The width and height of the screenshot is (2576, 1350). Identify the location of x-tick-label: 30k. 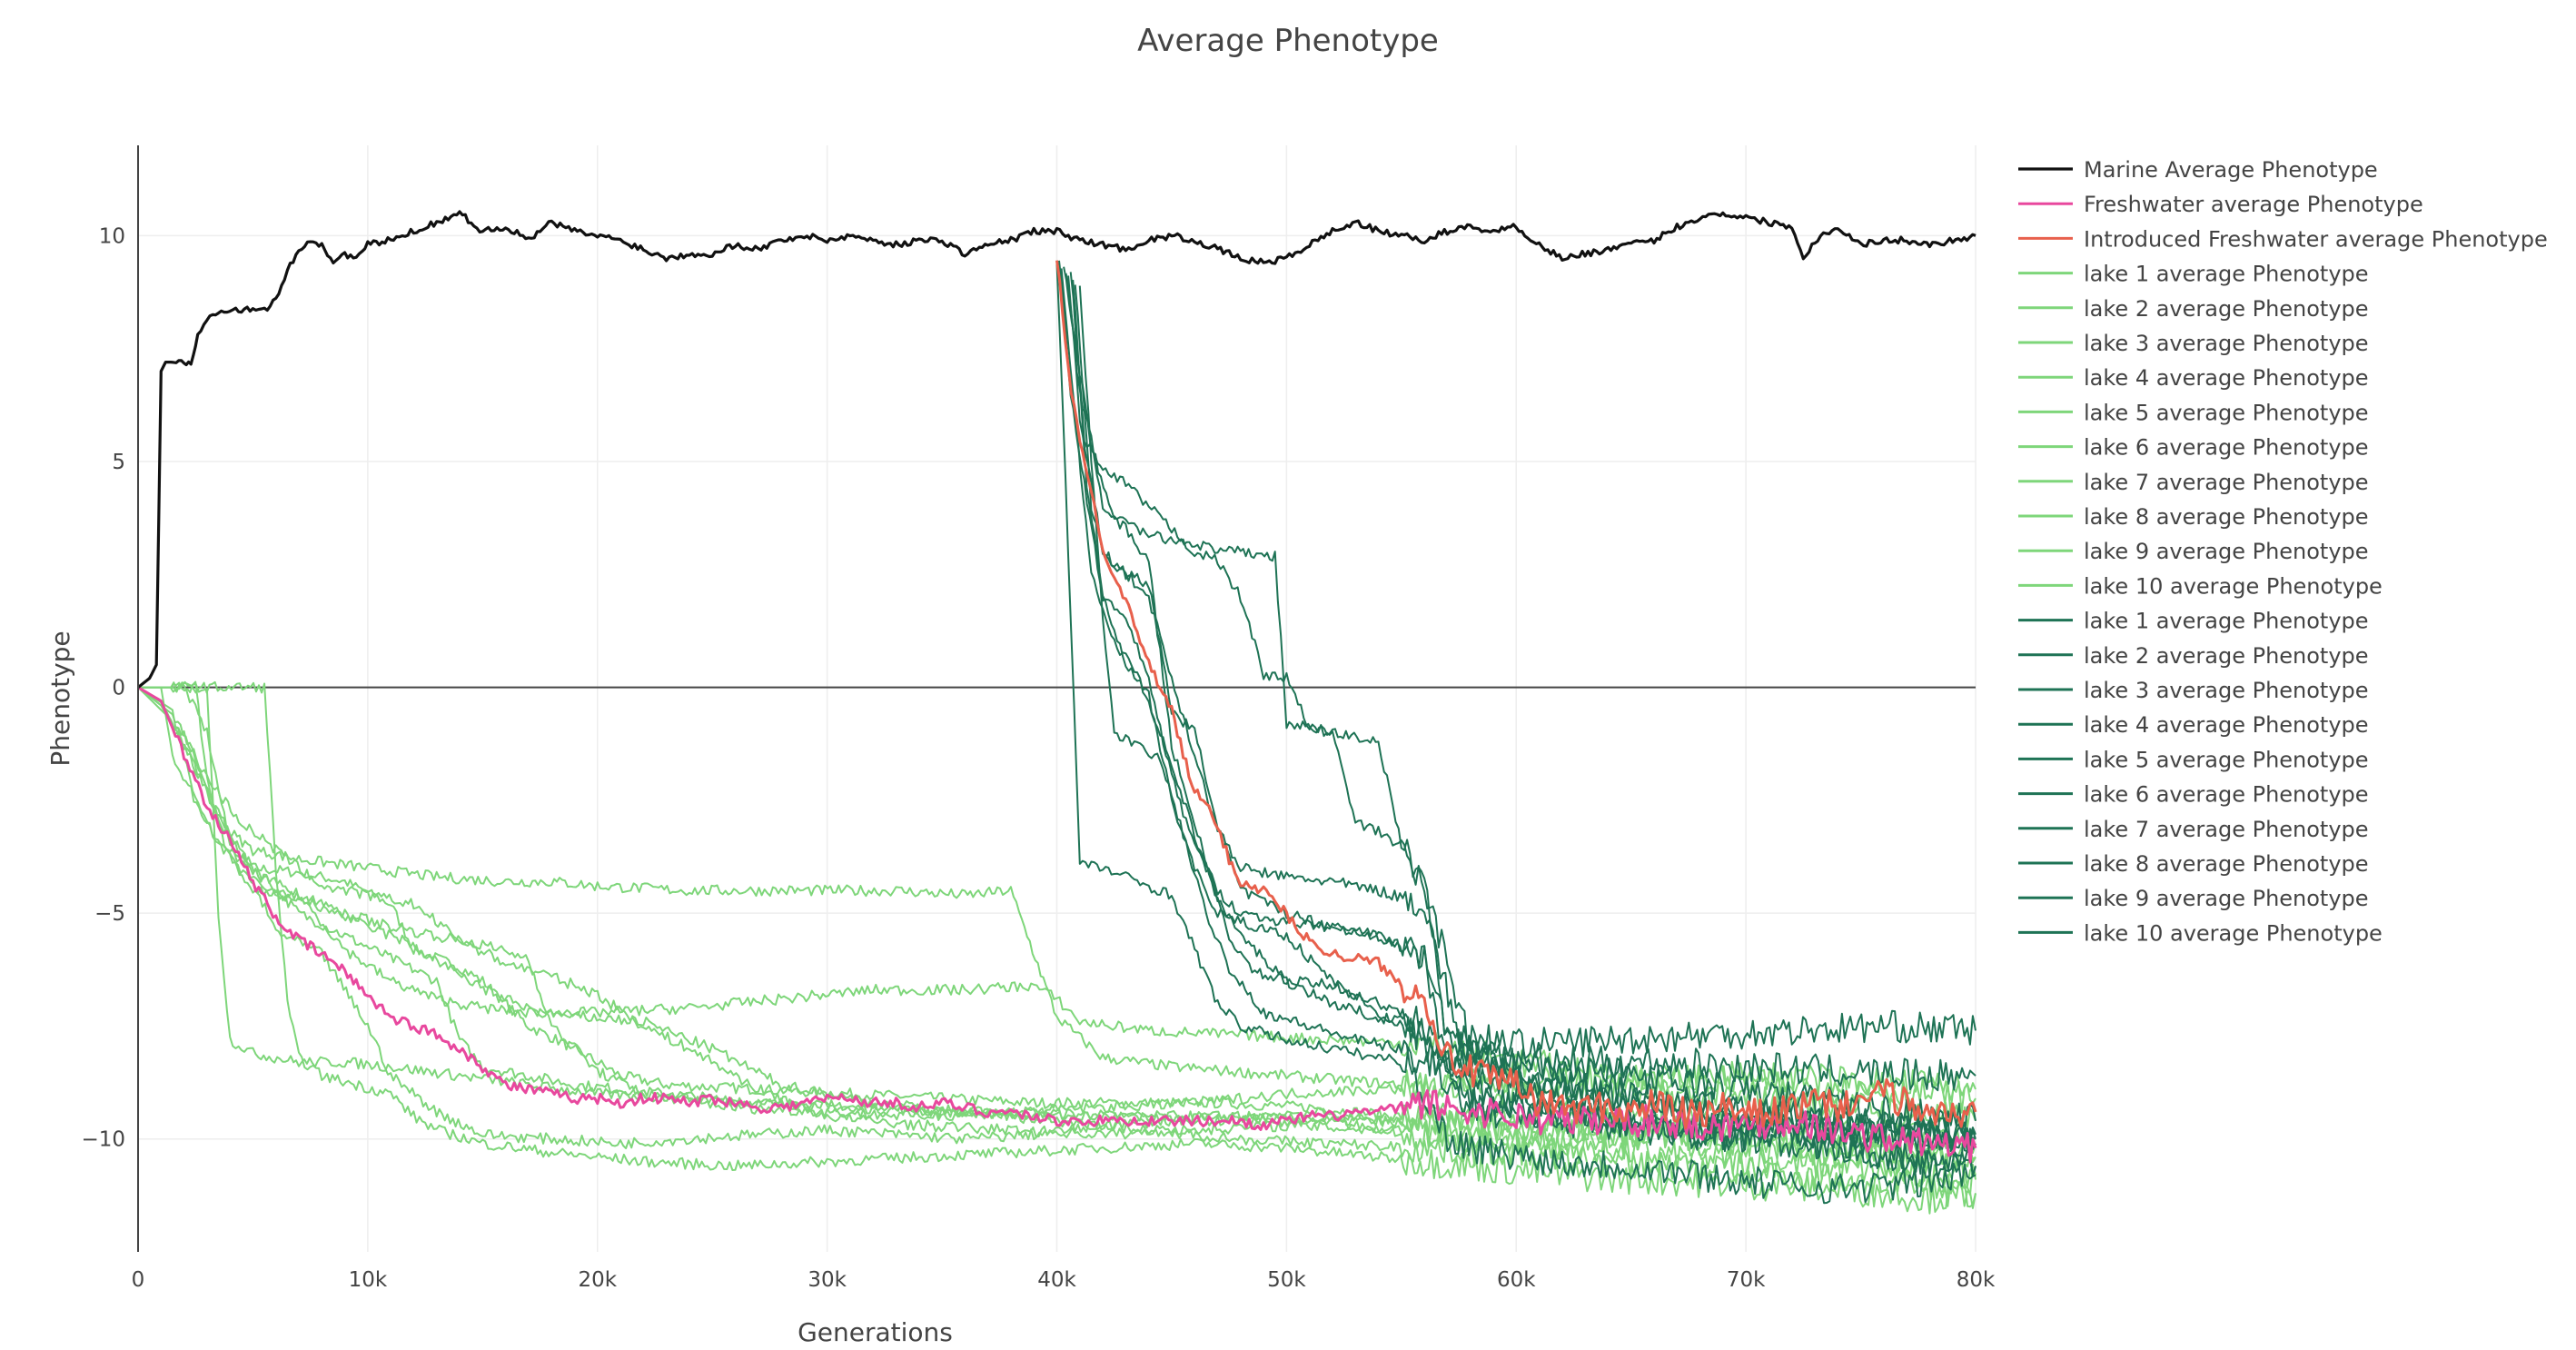
(827, 1280).